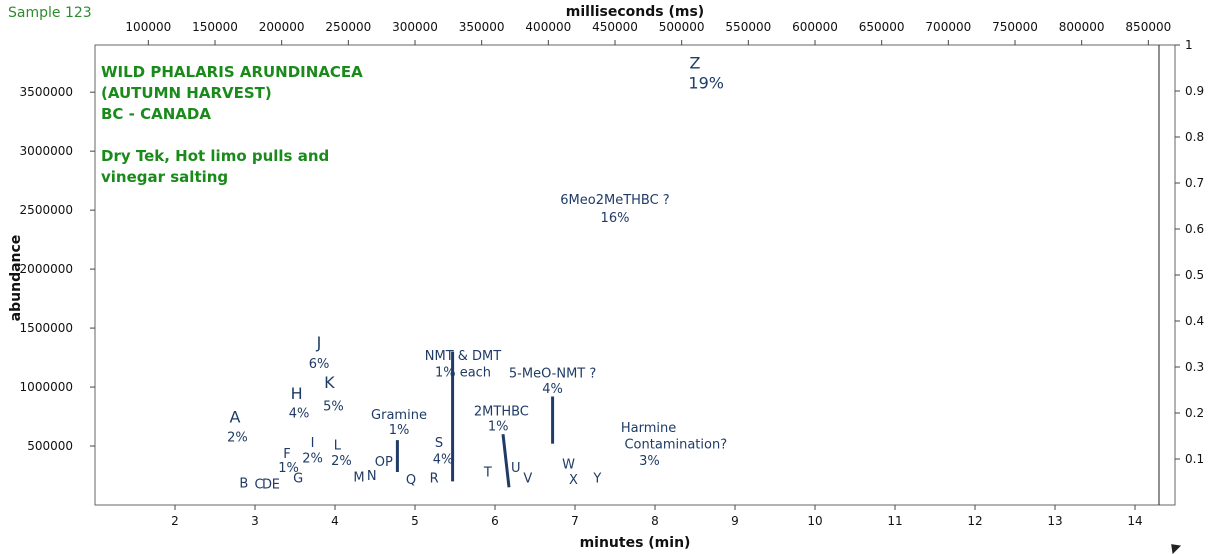 Image resolution: width=1212 pixels, height=554 pixels. I want to click on ms-tick-label: 400000, so click(548, 27).